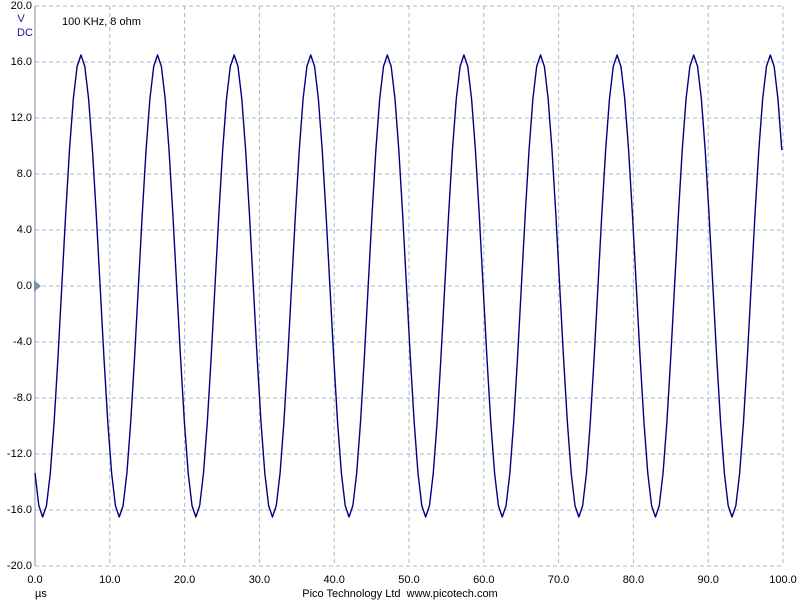 The width and height of the screenshot is (800, 600). I want to click on x-tick-label: 30.0, so click(259, 580).